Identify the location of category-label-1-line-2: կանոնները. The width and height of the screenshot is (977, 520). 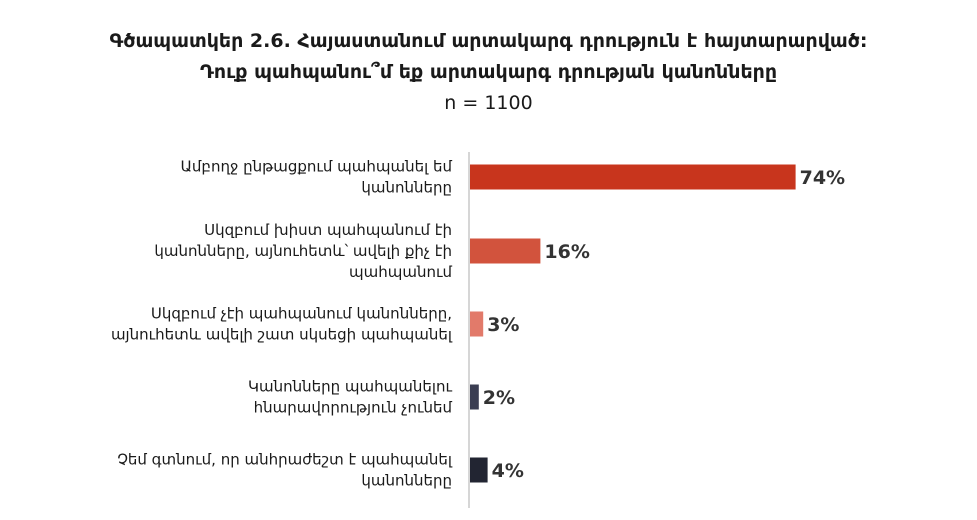
(406, 188).